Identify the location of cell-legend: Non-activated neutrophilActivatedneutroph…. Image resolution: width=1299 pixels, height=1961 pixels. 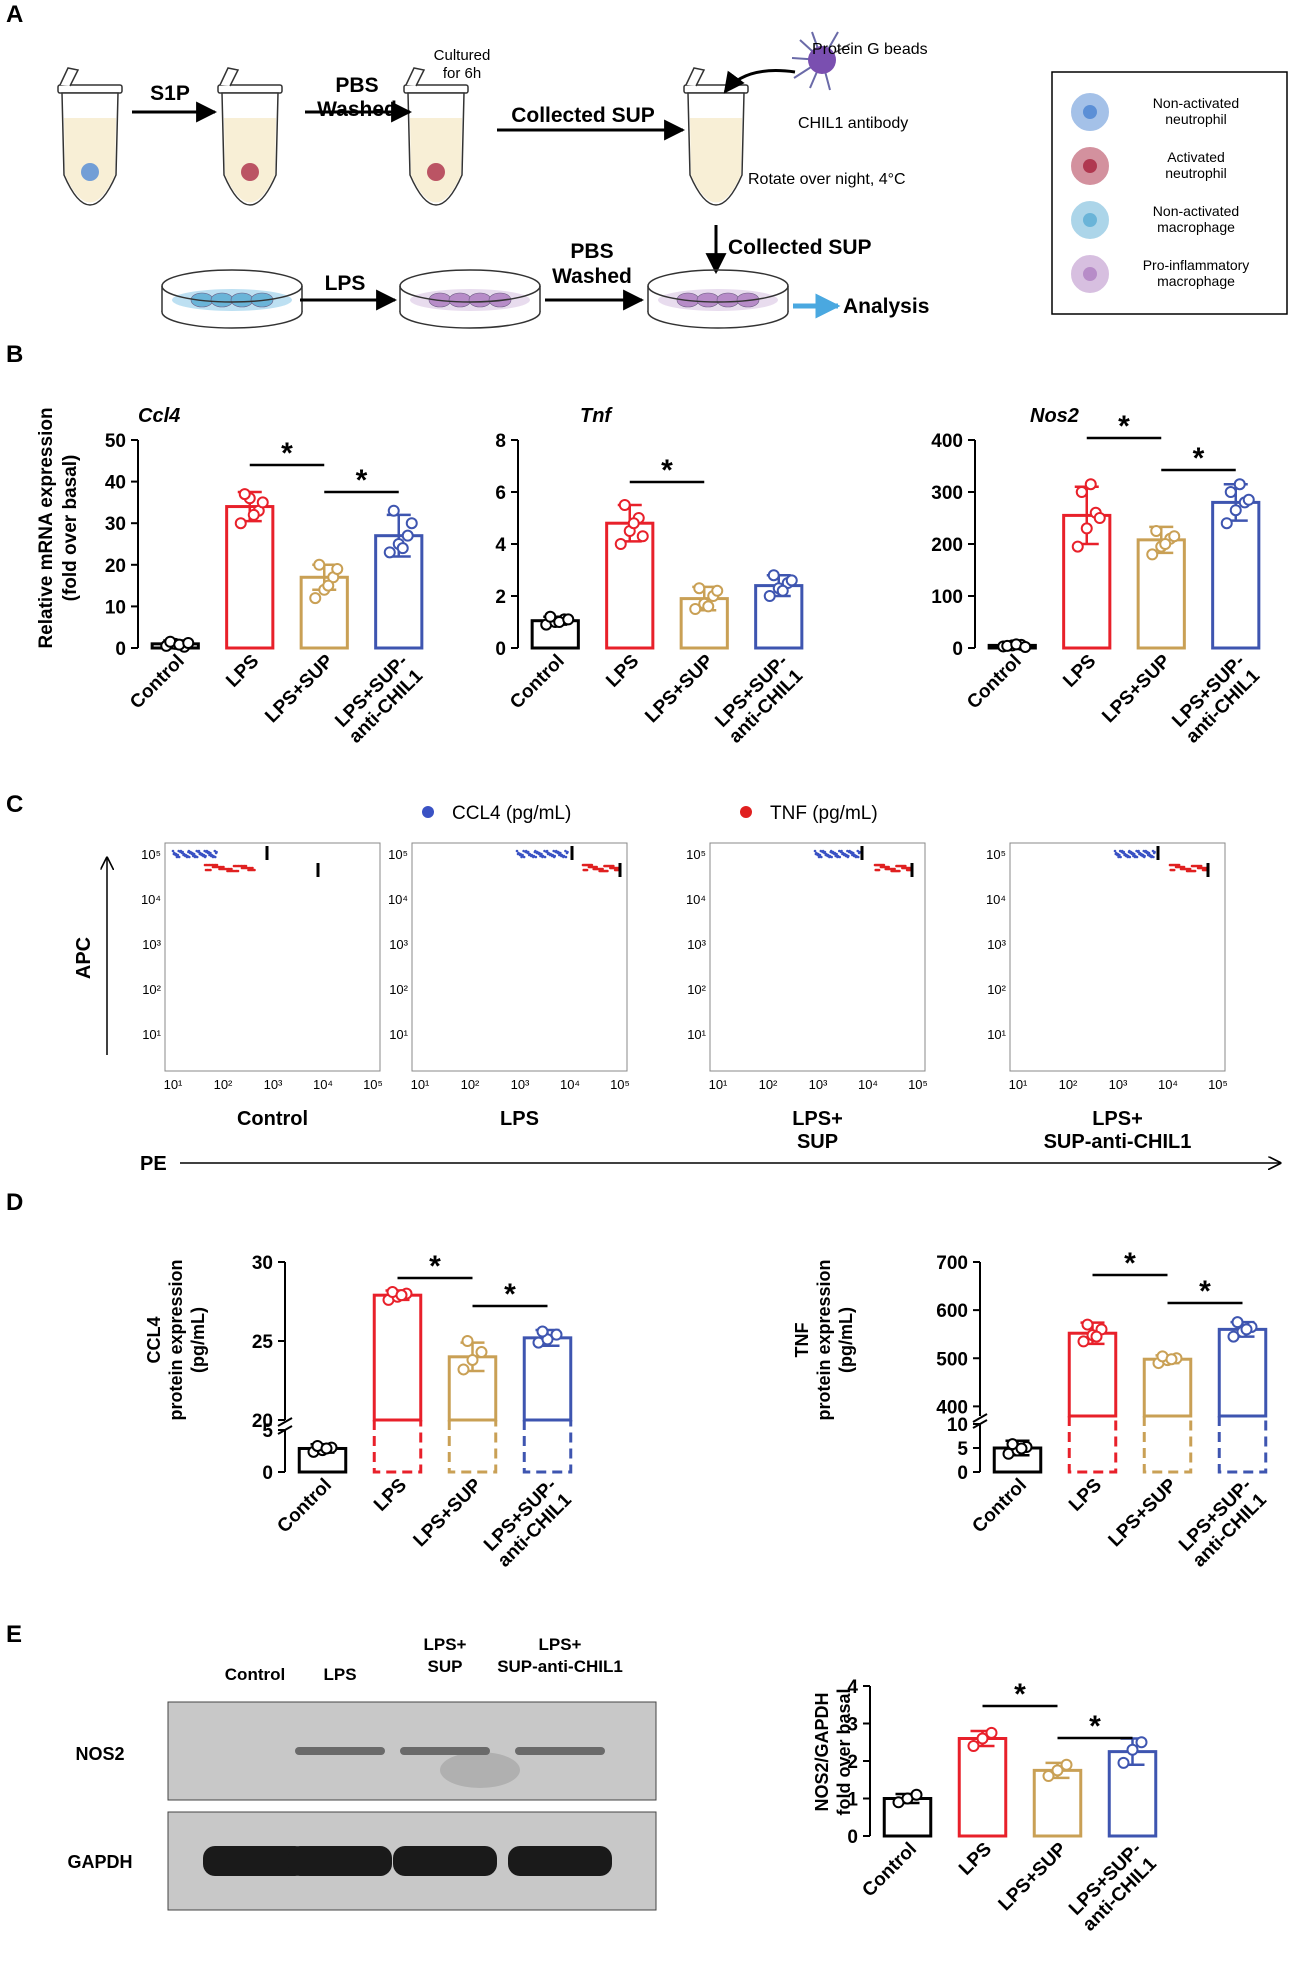
(1160, 193).